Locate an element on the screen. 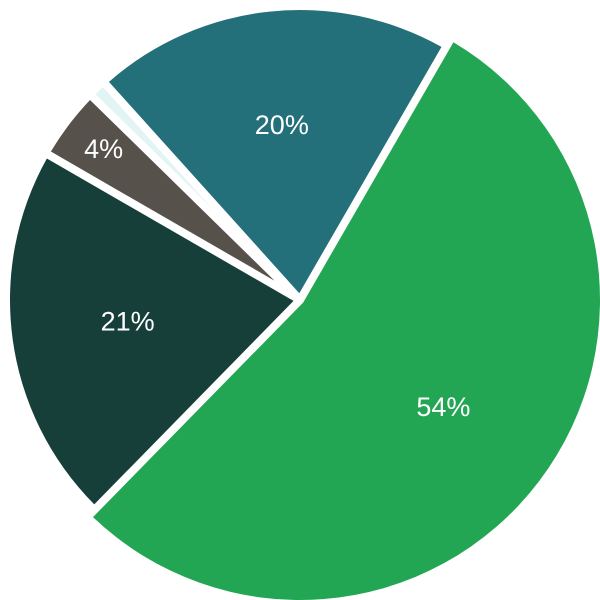  pie-slice-label-2: 4% is located at coordinates (103, 149).